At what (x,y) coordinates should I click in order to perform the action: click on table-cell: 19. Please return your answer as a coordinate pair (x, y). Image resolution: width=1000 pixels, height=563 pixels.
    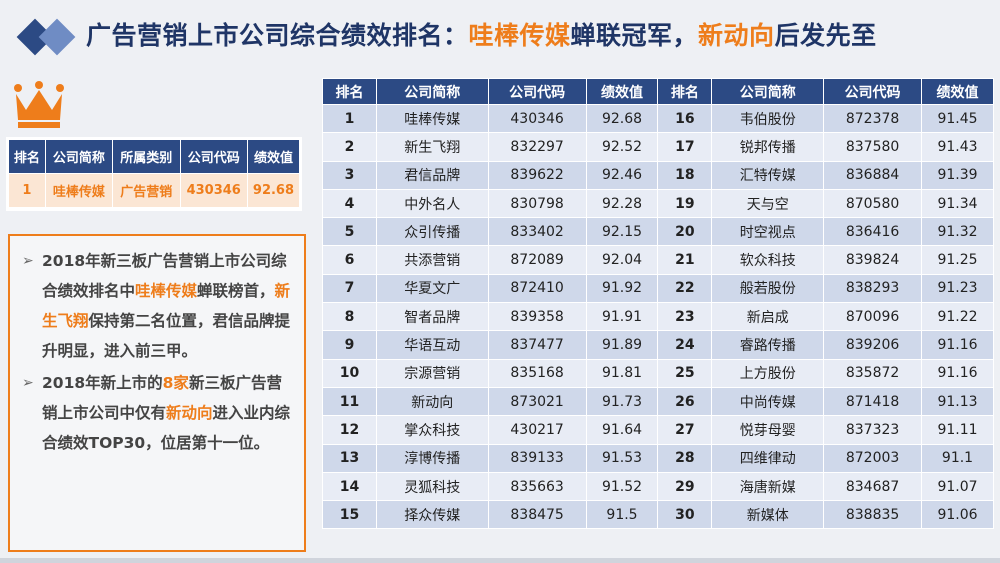
    Looking at the image, I should click on (685, 203).